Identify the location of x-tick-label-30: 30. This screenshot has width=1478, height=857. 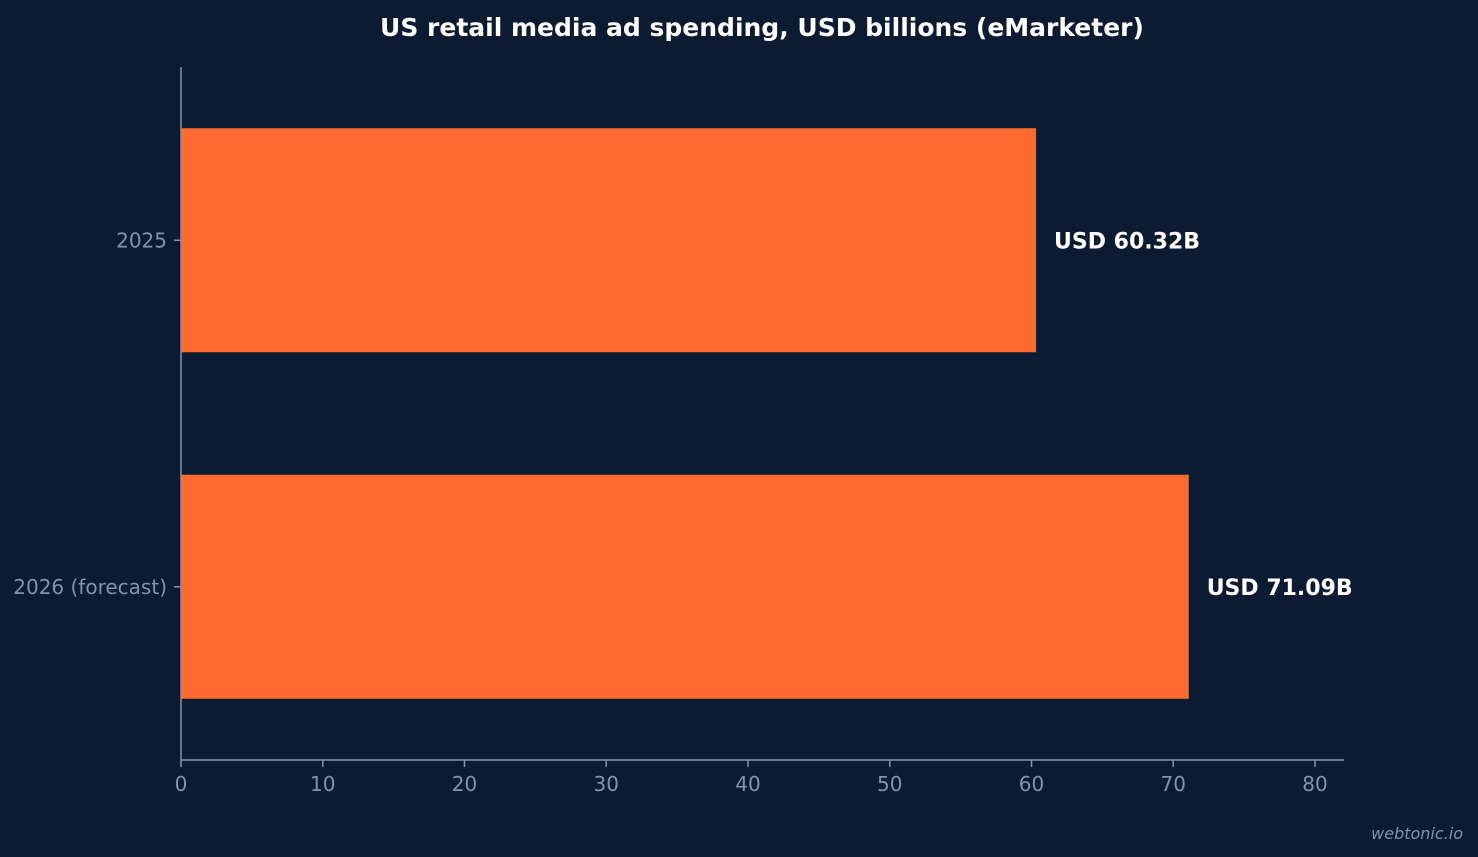
(606, 784).